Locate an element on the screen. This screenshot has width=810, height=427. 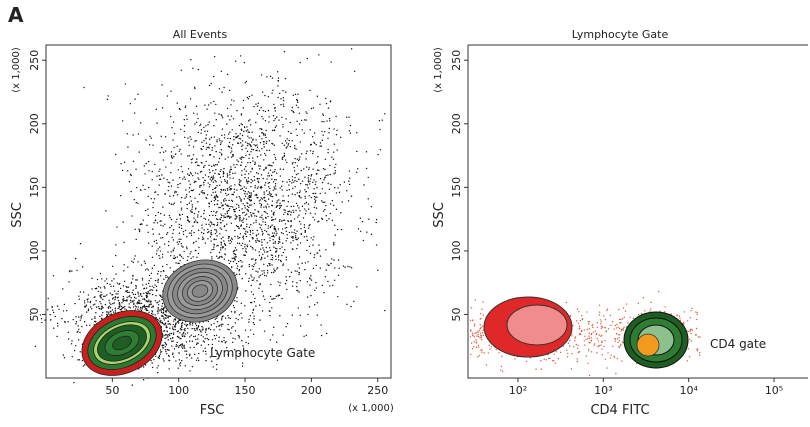
contour is located at coordinates (200, 291).